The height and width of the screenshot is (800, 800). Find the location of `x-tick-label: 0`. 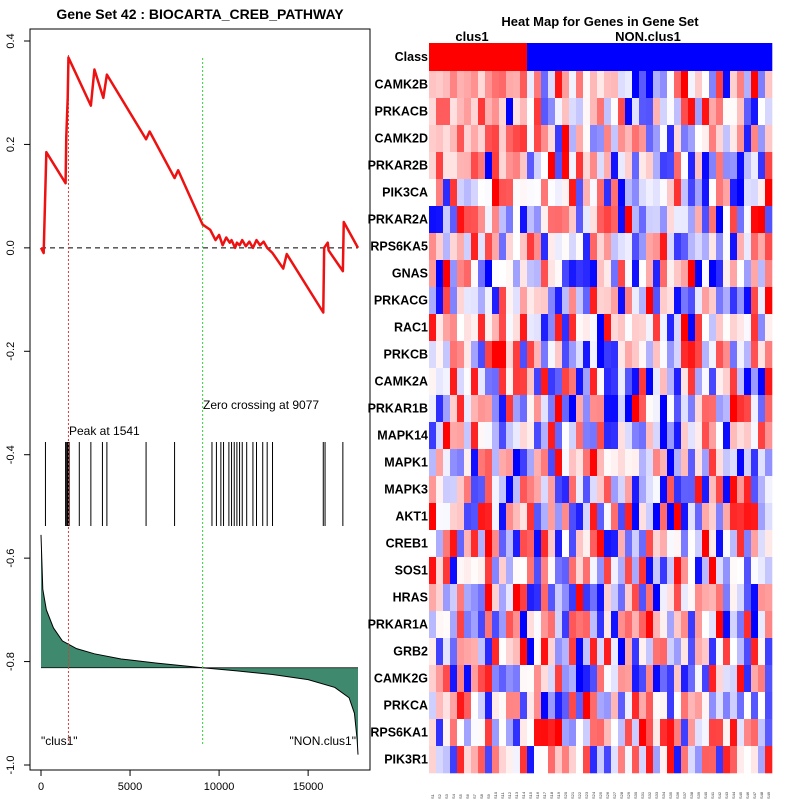

x-tick-label: 0 is located at coordinates (41, 787).